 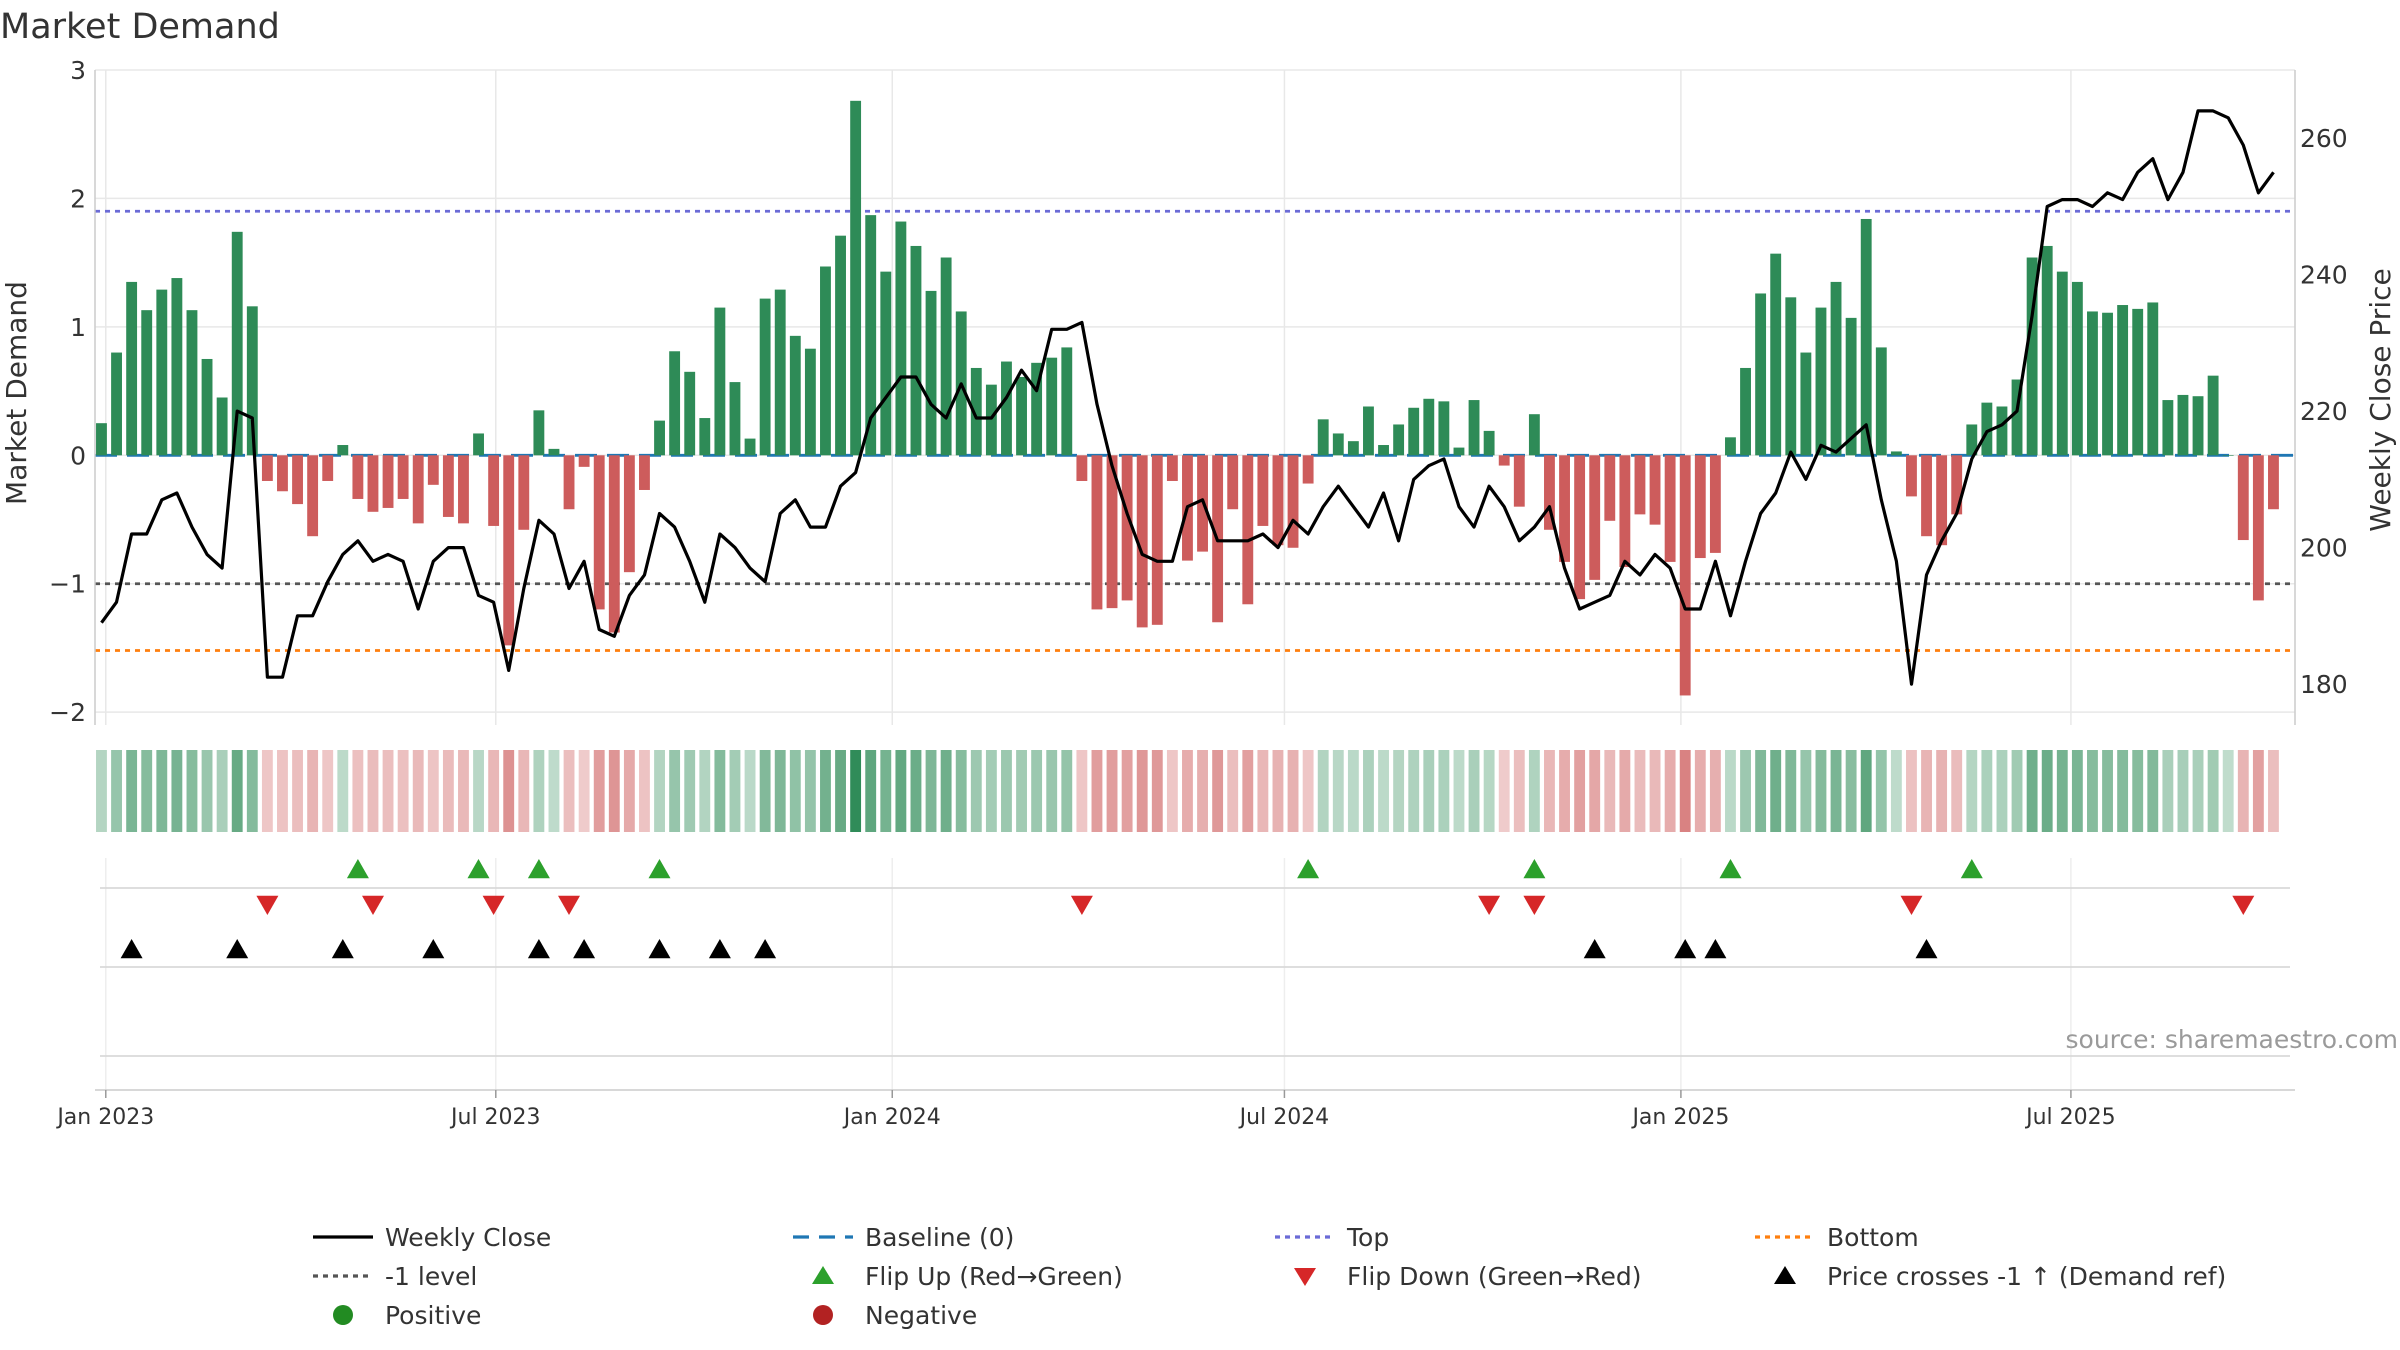 I want to click on x-tick-label: Jan 2025, so click(x=1679, y=1117).